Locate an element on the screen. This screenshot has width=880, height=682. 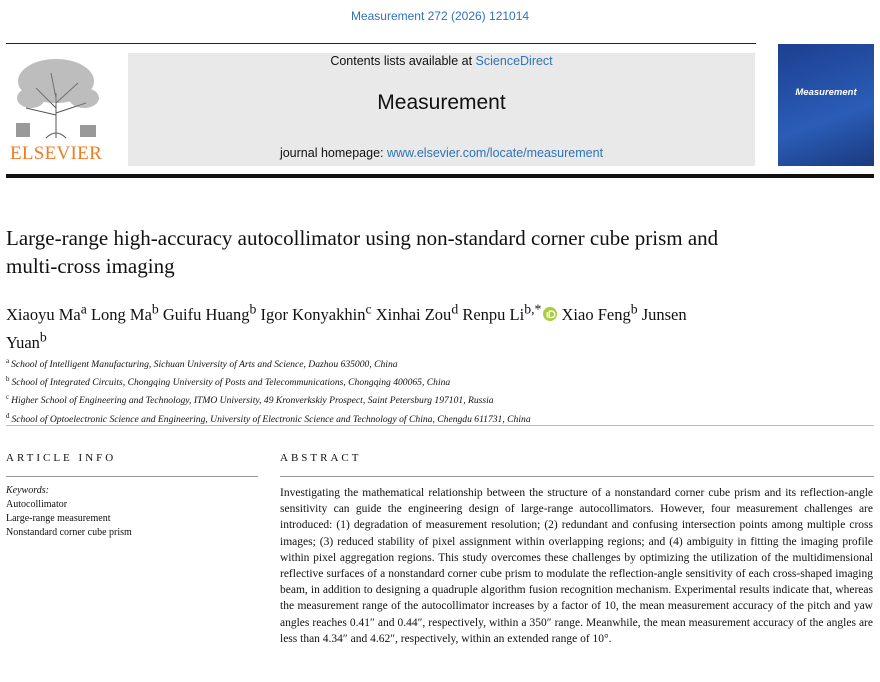
author-affiliation-mark: d is located at coordinates (455, 308).